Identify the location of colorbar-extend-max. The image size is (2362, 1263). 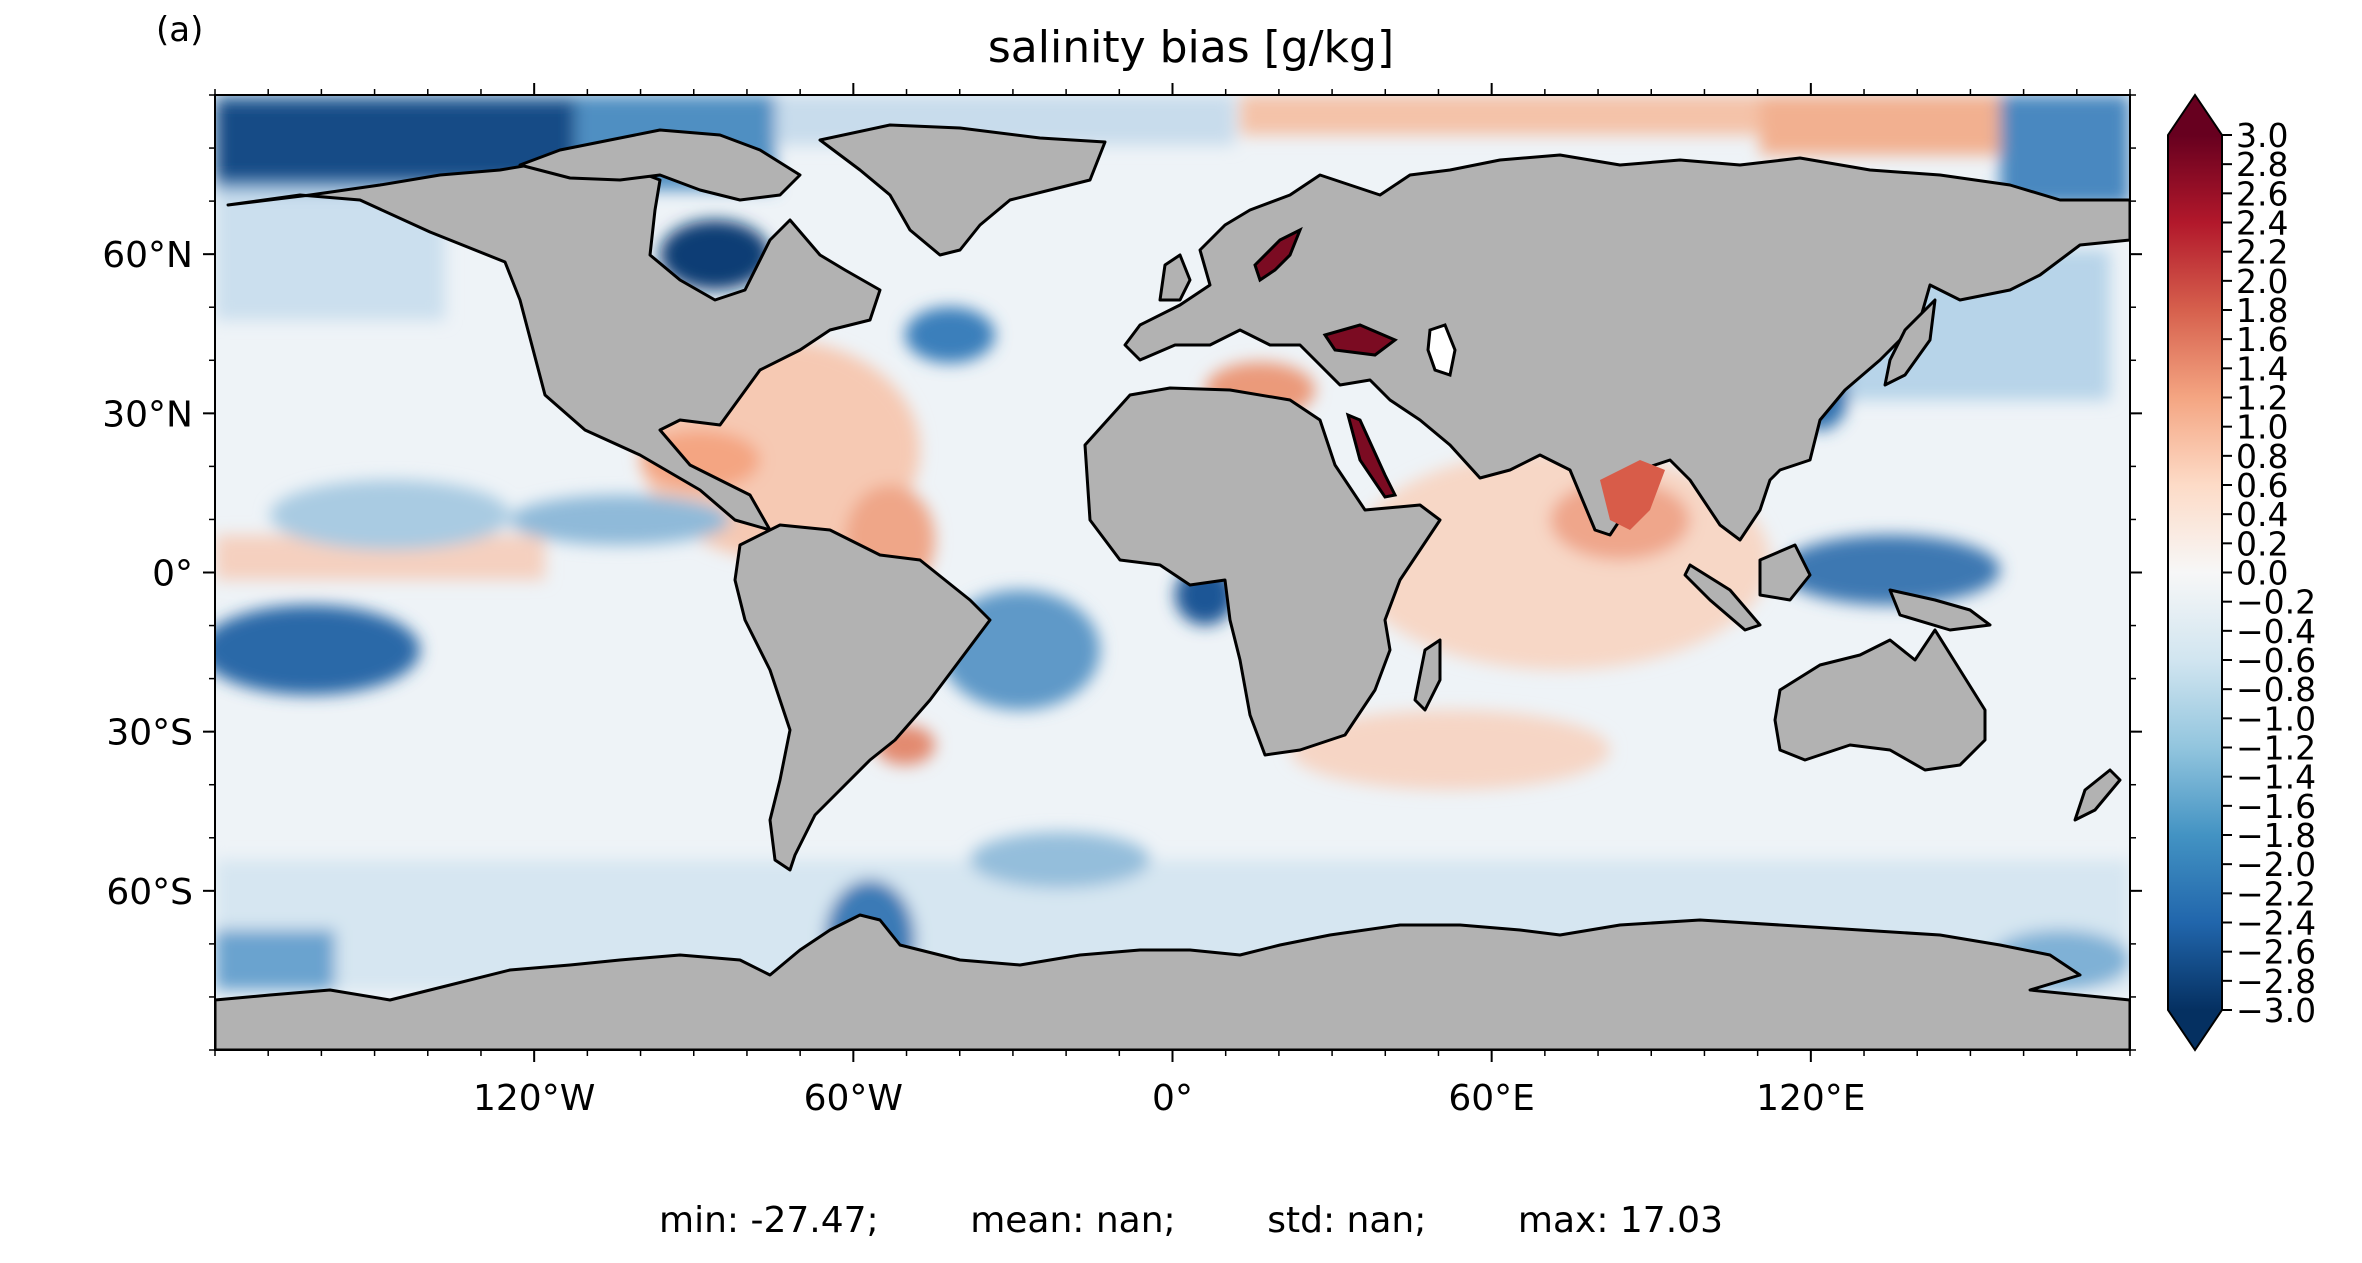
(2195, 115).